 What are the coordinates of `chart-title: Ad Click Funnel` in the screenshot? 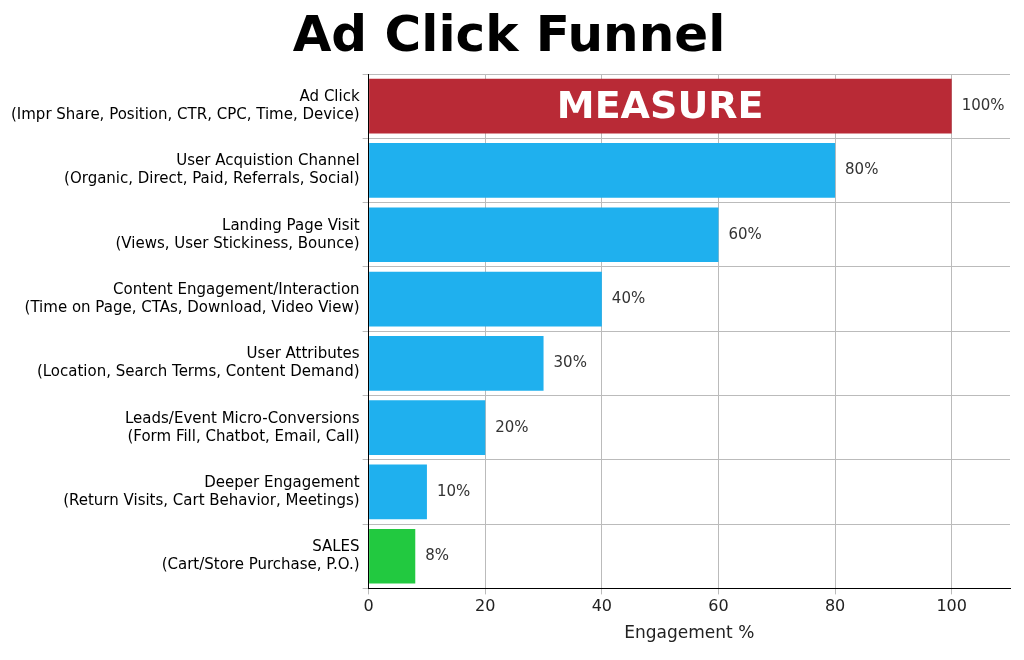 It's located at (509, 33).